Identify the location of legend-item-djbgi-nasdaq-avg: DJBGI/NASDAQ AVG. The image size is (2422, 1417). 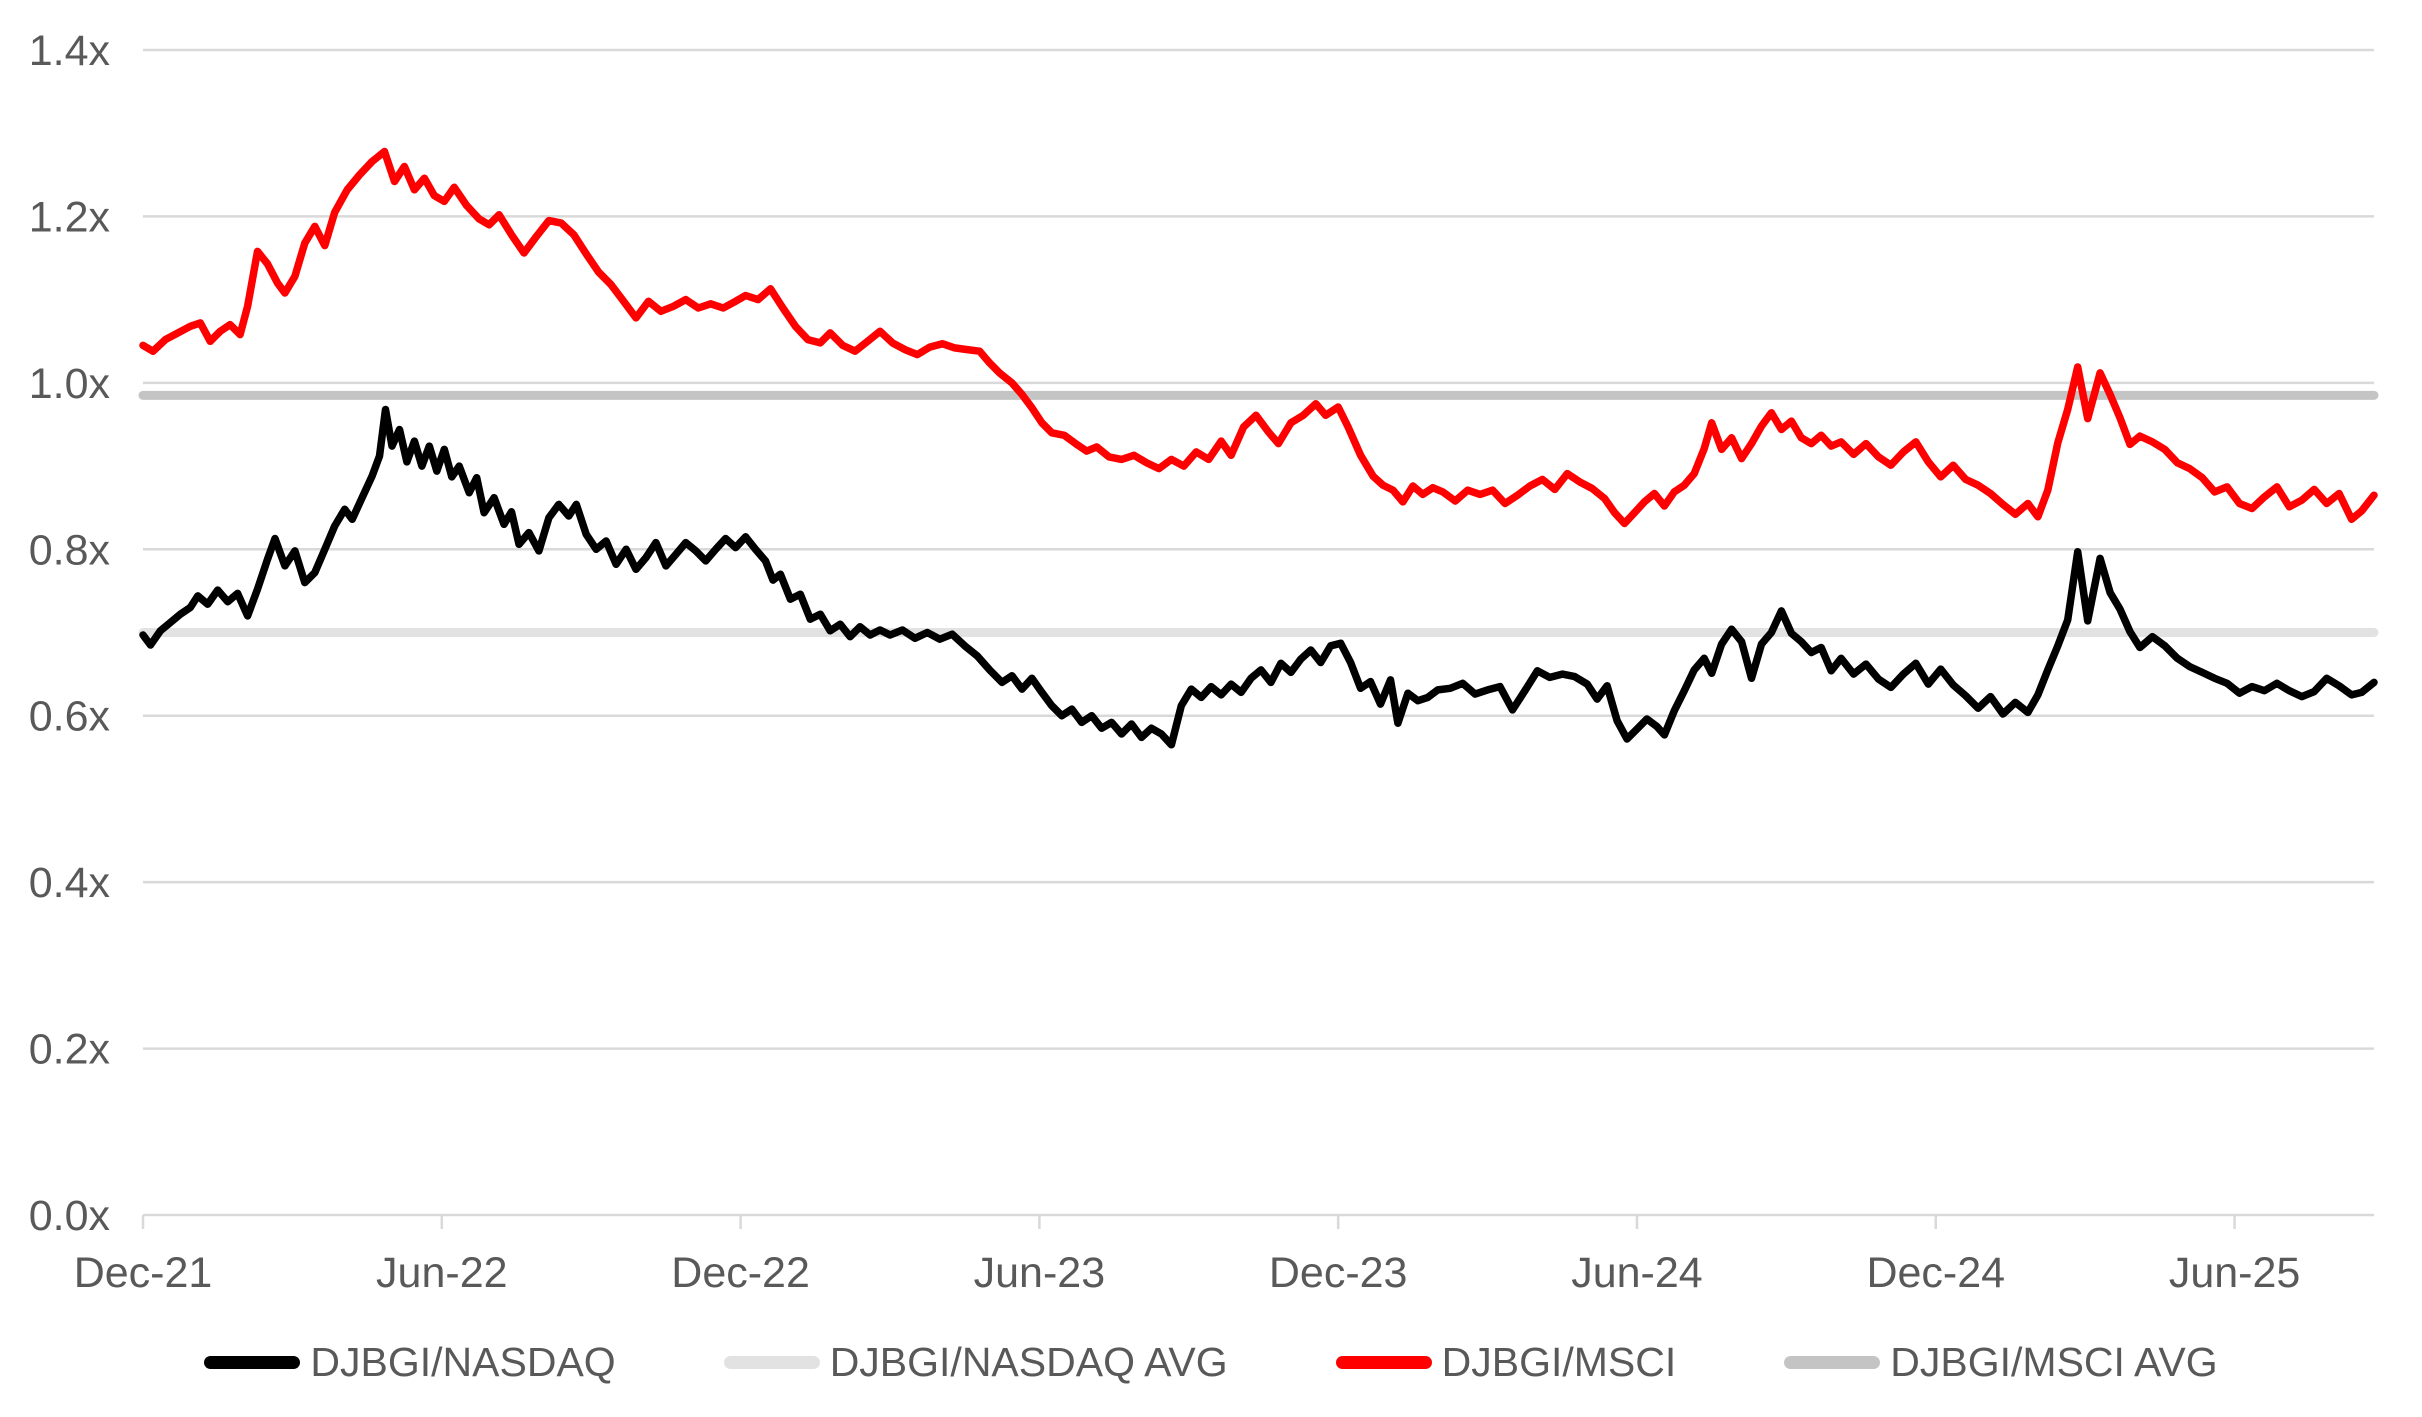
(975, 1362).